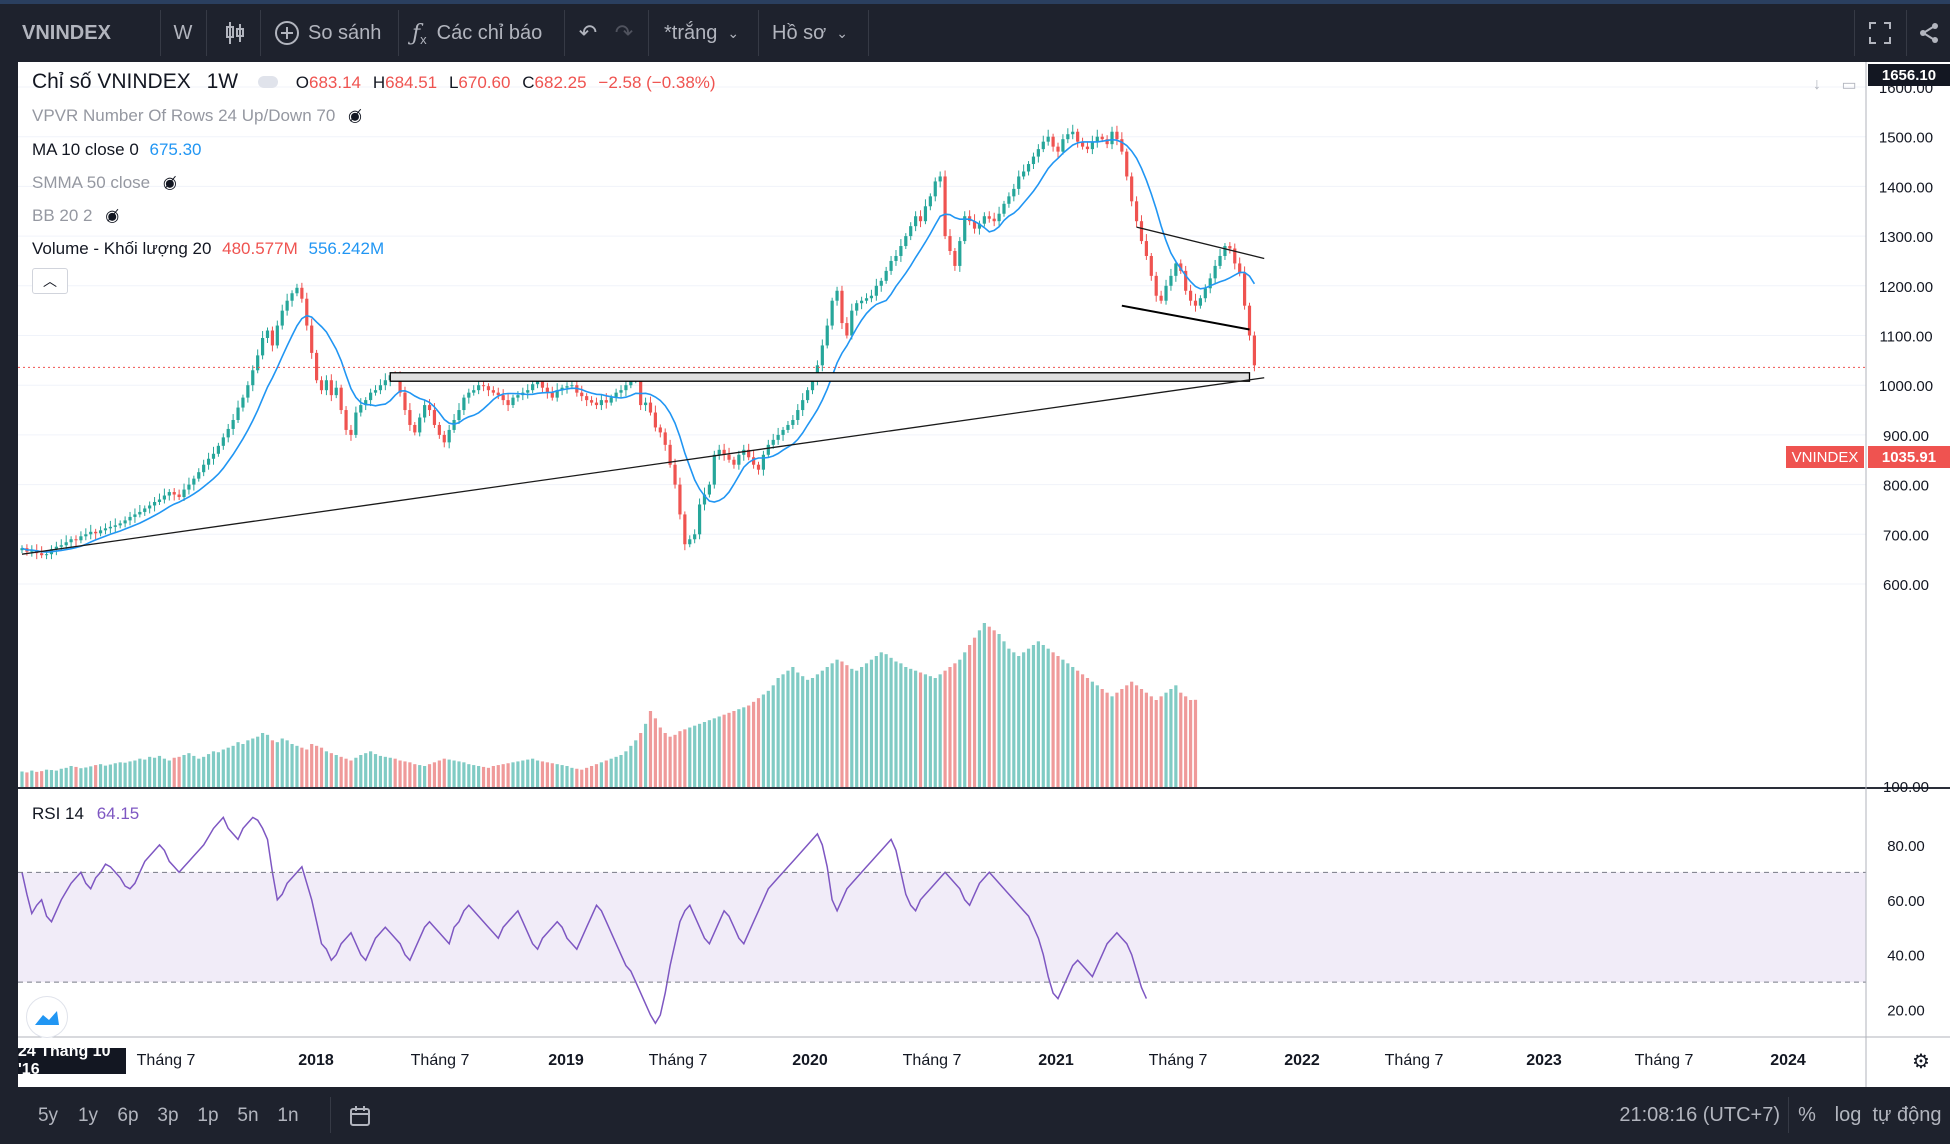 The height and width of the screenshot is (1144, 1950). Describe the element at coordinates (363, 1115) in the screenshot. I see `goto-date-button` at that location.